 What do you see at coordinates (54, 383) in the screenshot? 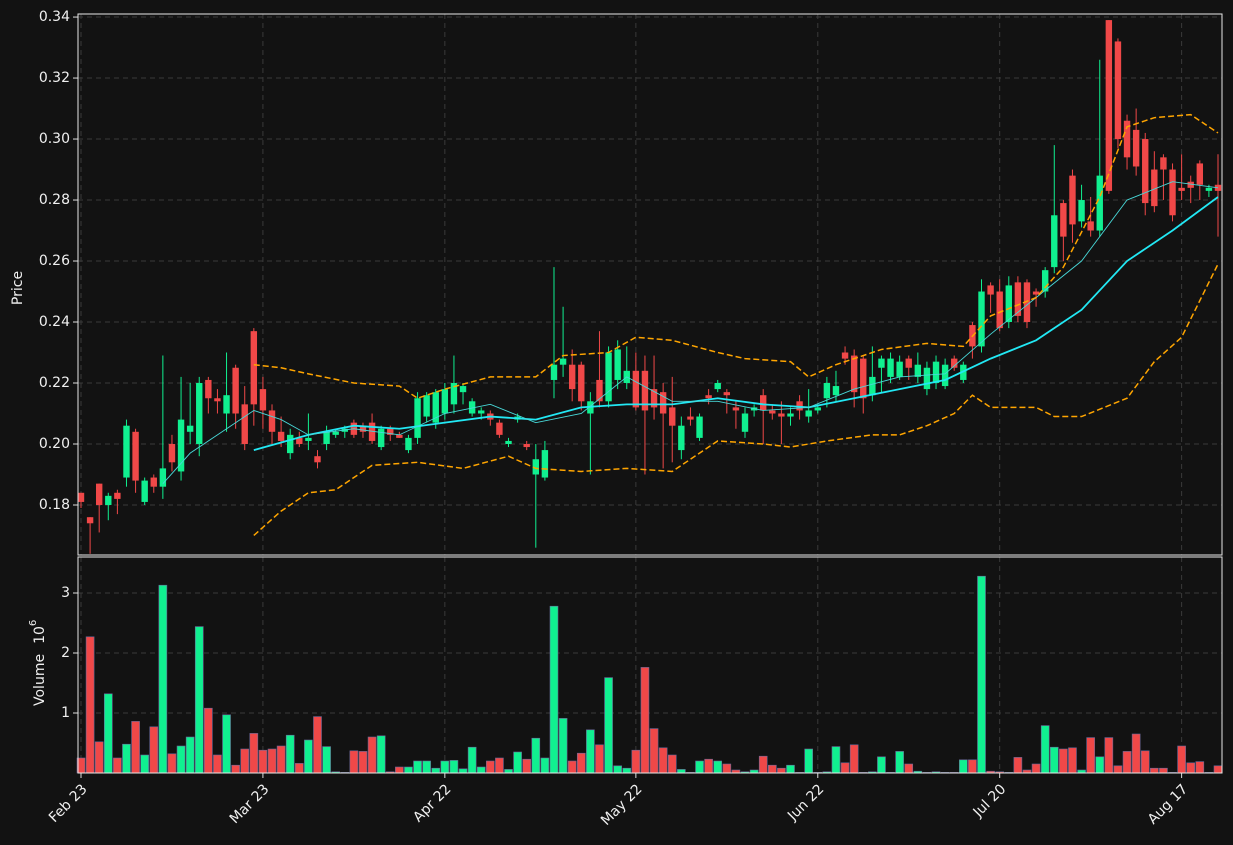
I see `y-tick-label: 0.22` at bounding box center [54, 383].